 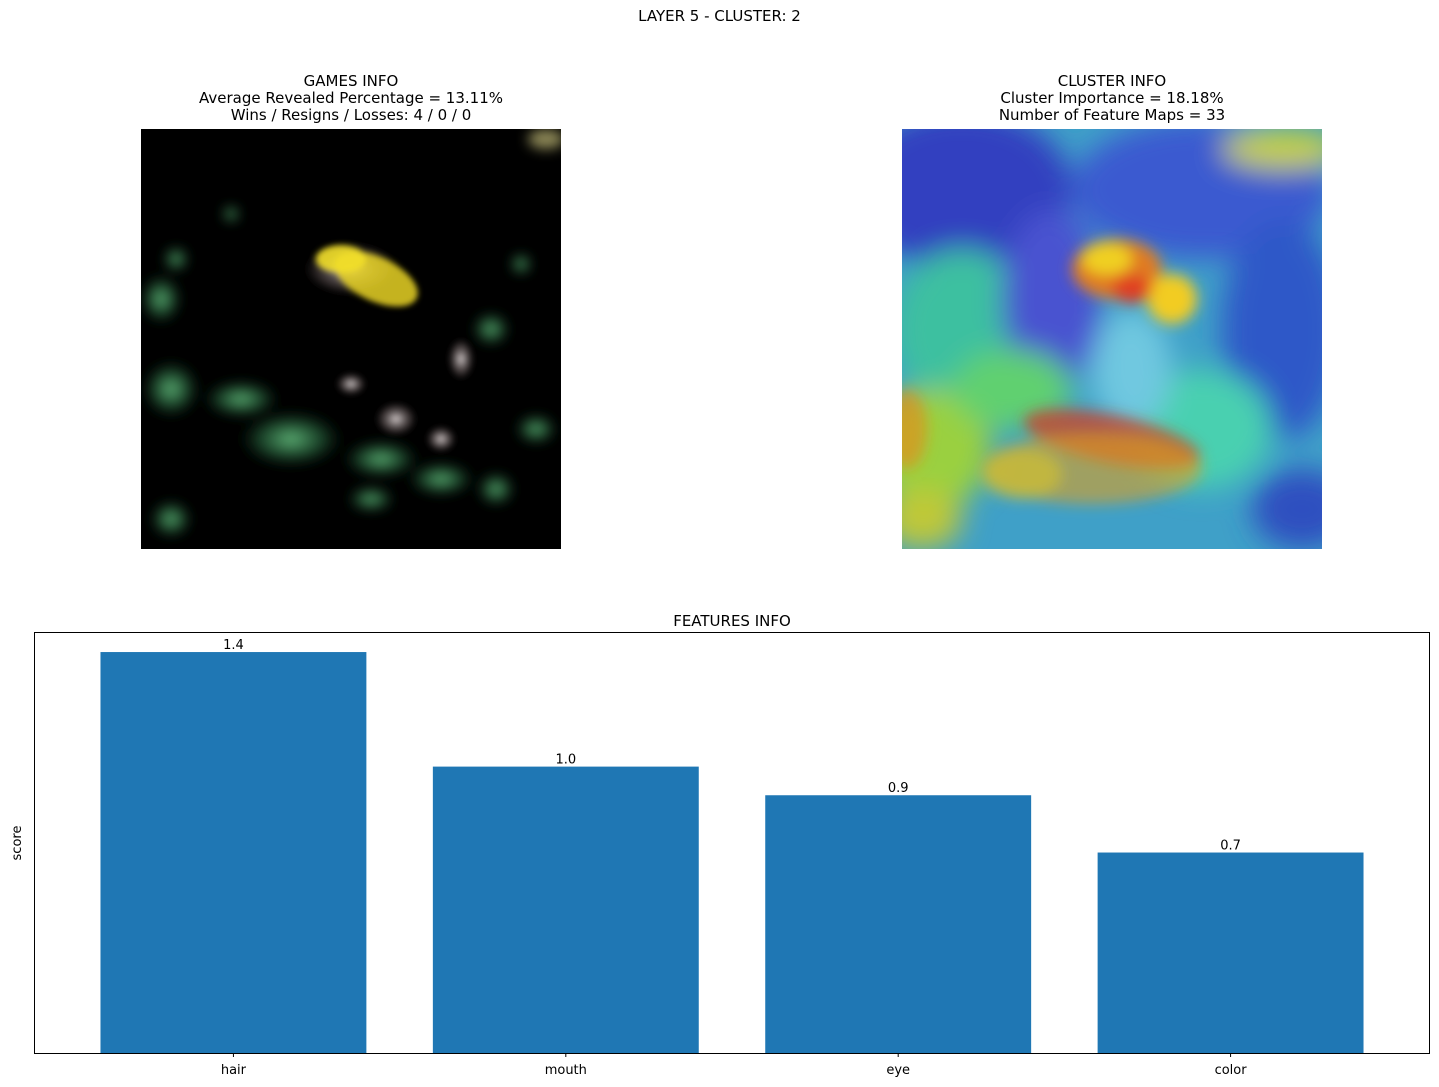 What do you see at coordinates (898, 924) in the screenshot?
I see `bar-eye` at bounding box center [898, 924].